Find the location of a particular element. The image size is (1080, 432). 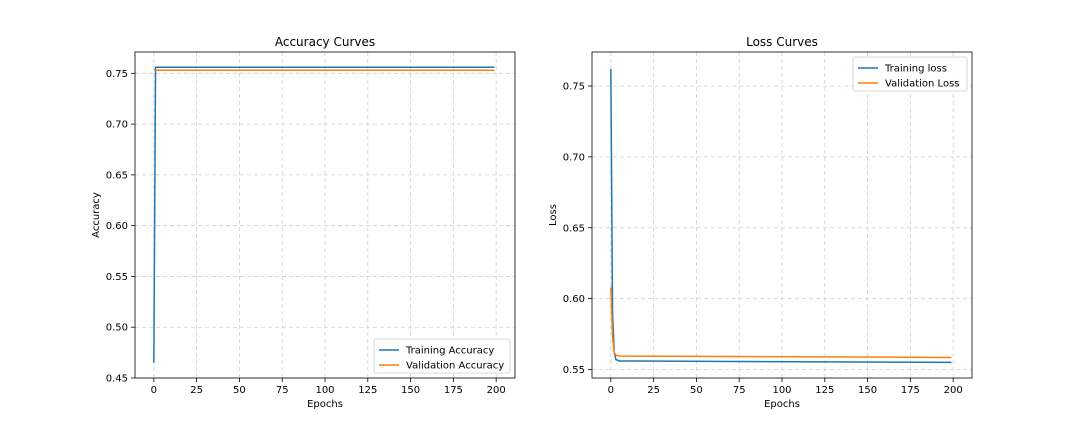

loss-y-axis-label: Loss is located at coordinates (553, 215).